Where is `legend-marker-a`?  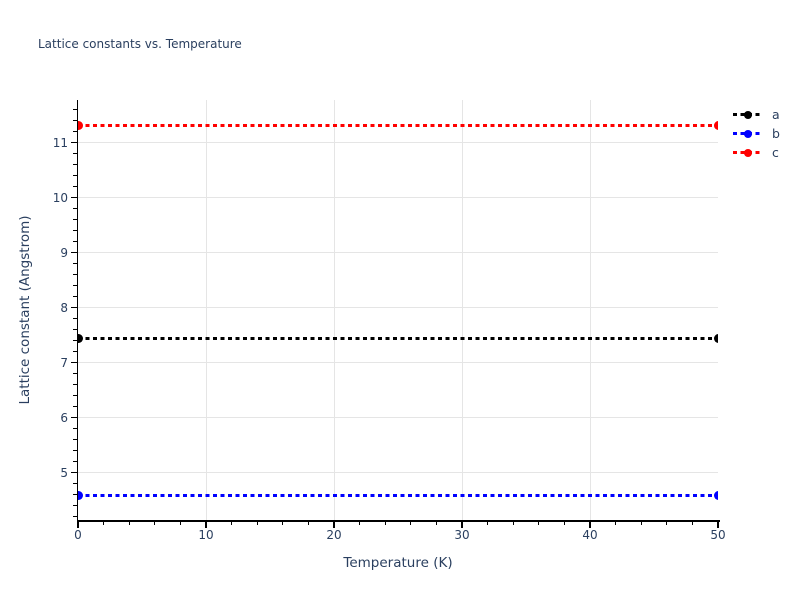 legend-marker-a is located at coordinates (748, 114).